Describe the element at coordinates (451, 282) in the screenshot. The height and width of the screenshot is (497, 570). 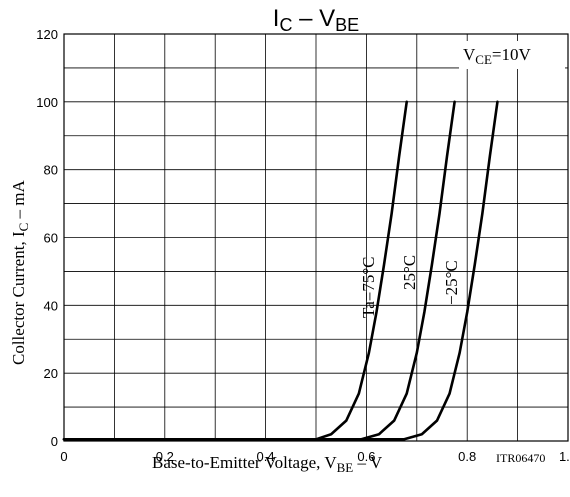
I see `series-label-m25: −25°C` at that location.